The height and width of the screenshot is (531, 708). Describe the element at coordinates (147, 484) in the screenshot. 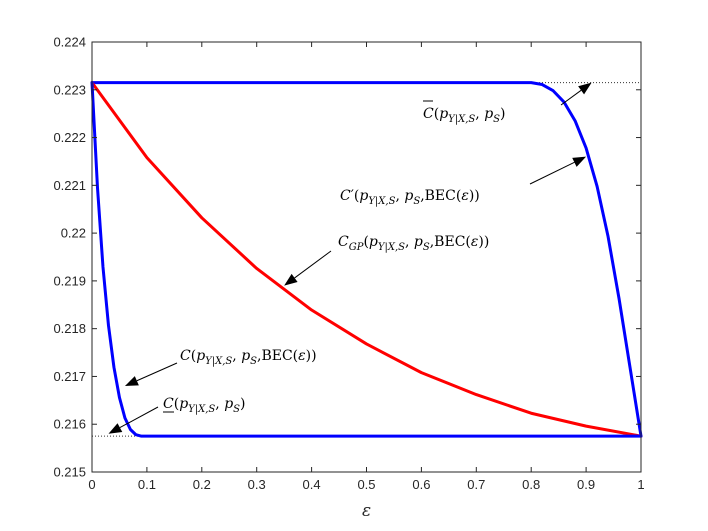

I see `x-tick-label: 0.1` at that location.